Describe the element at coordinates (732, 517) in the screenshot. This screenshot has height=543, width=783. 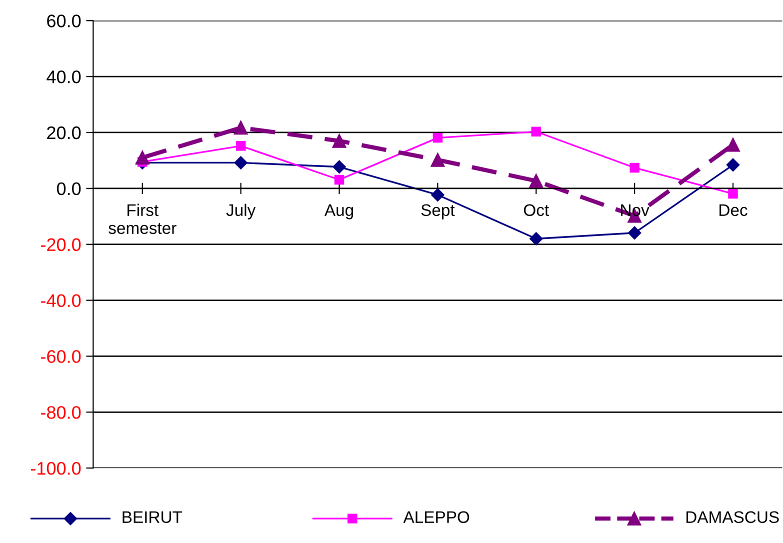
I see `legend-label: DAMASCUS` at that location.